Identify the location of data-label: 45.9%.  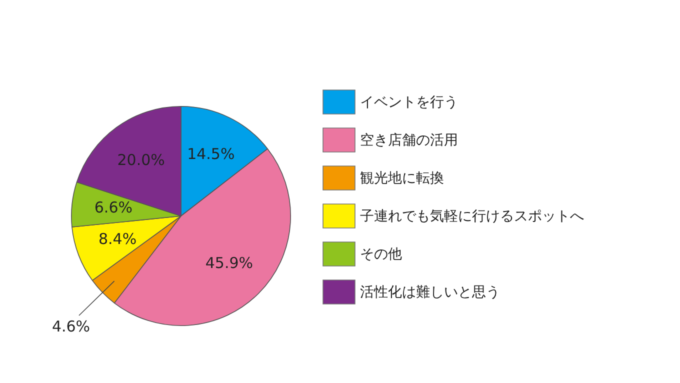
(229, 263).